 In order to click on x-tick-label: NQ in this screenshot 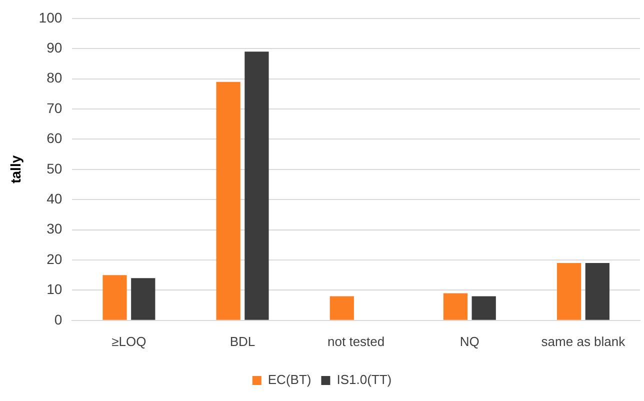, I will do `click(470, 341)`.